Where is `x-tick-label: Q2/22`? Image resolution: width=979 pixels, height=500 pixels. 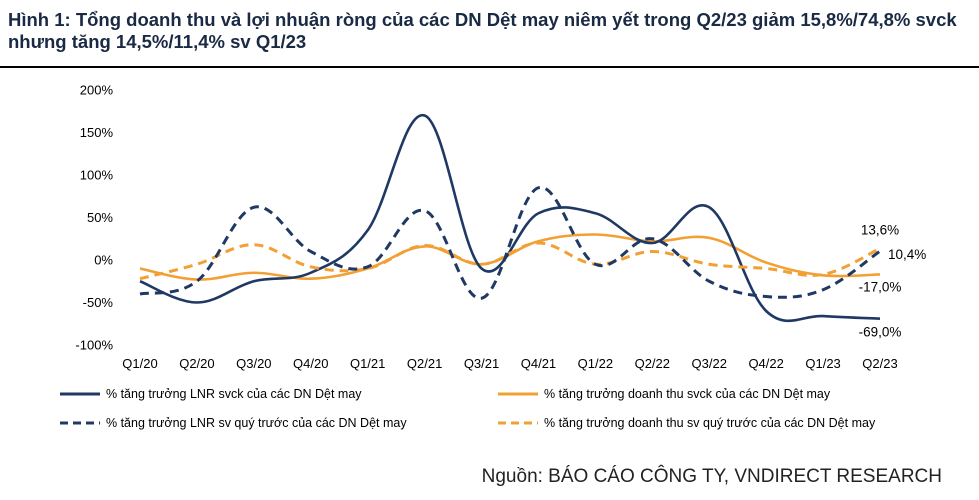
x-tick-label: Q2/22 is located at coordinates (652, 363).